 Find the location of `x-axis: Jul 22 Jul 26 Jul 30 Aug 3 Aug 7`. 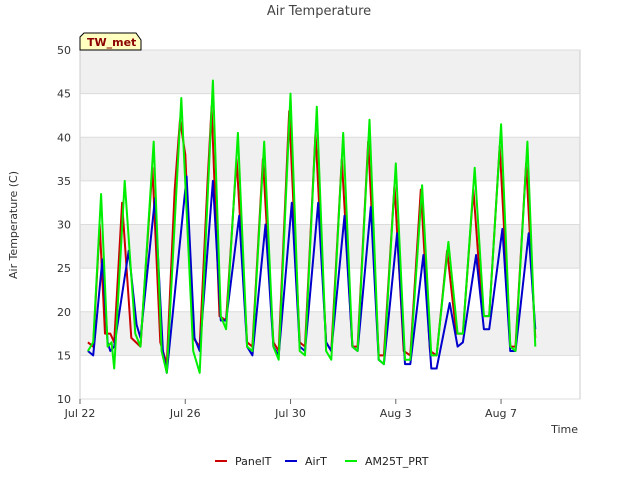

x-axis: Jul 22 Jul 26 Jul 30 Aug 3 Aug 7 is located at coordinates (290, 409).